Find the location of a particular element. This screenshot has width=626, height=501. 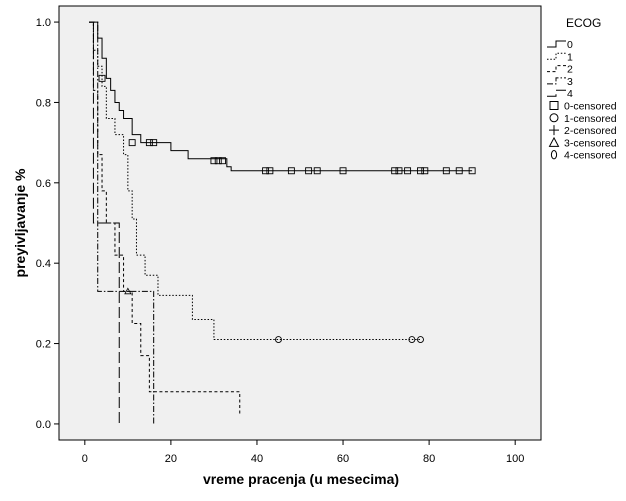

legend-label: 2 is located at coordinates (570, 70).